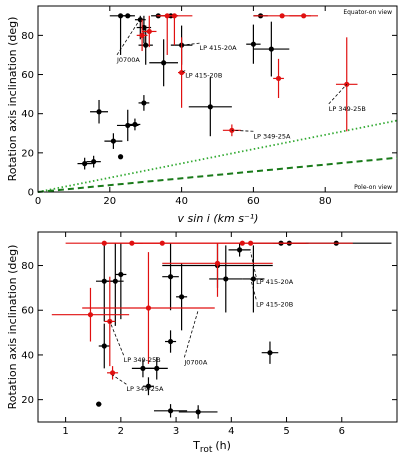 Image resolution: width=407 pixels, height=458 pixels. What do you see at coordinates (373, 187) in the screenshot?
I see `pole-on-label: Pole-on view` at bounding box center [373, 187].